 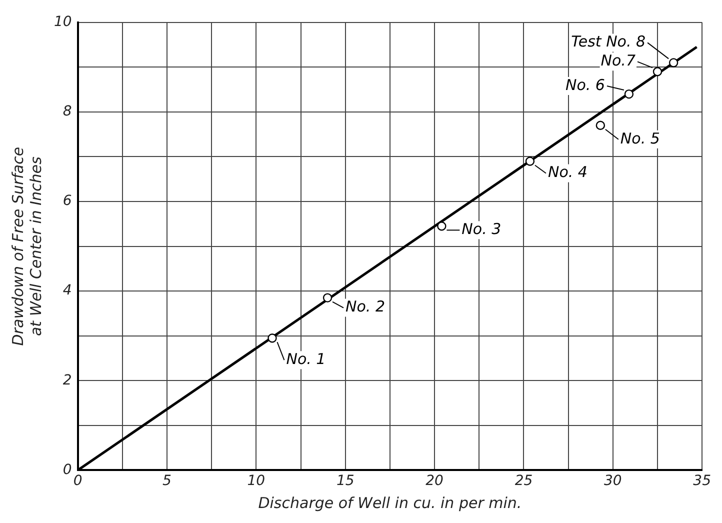 I want to click on annotation: No. 5, so click(x=640, y=138).